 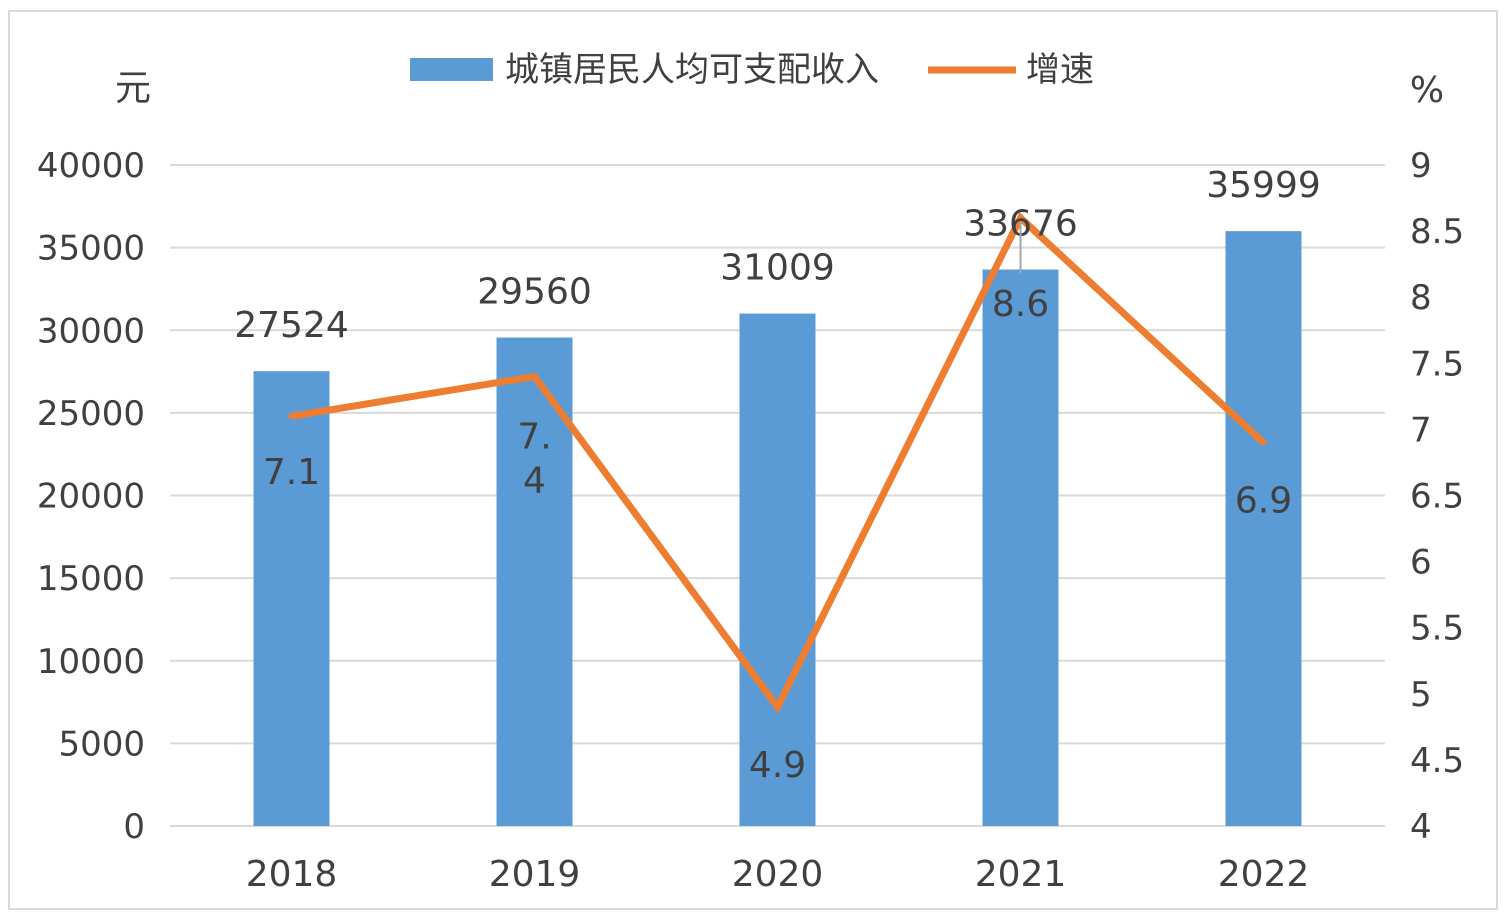 I want to click on right-tick-label: 7, so click(x=1421, y=430).